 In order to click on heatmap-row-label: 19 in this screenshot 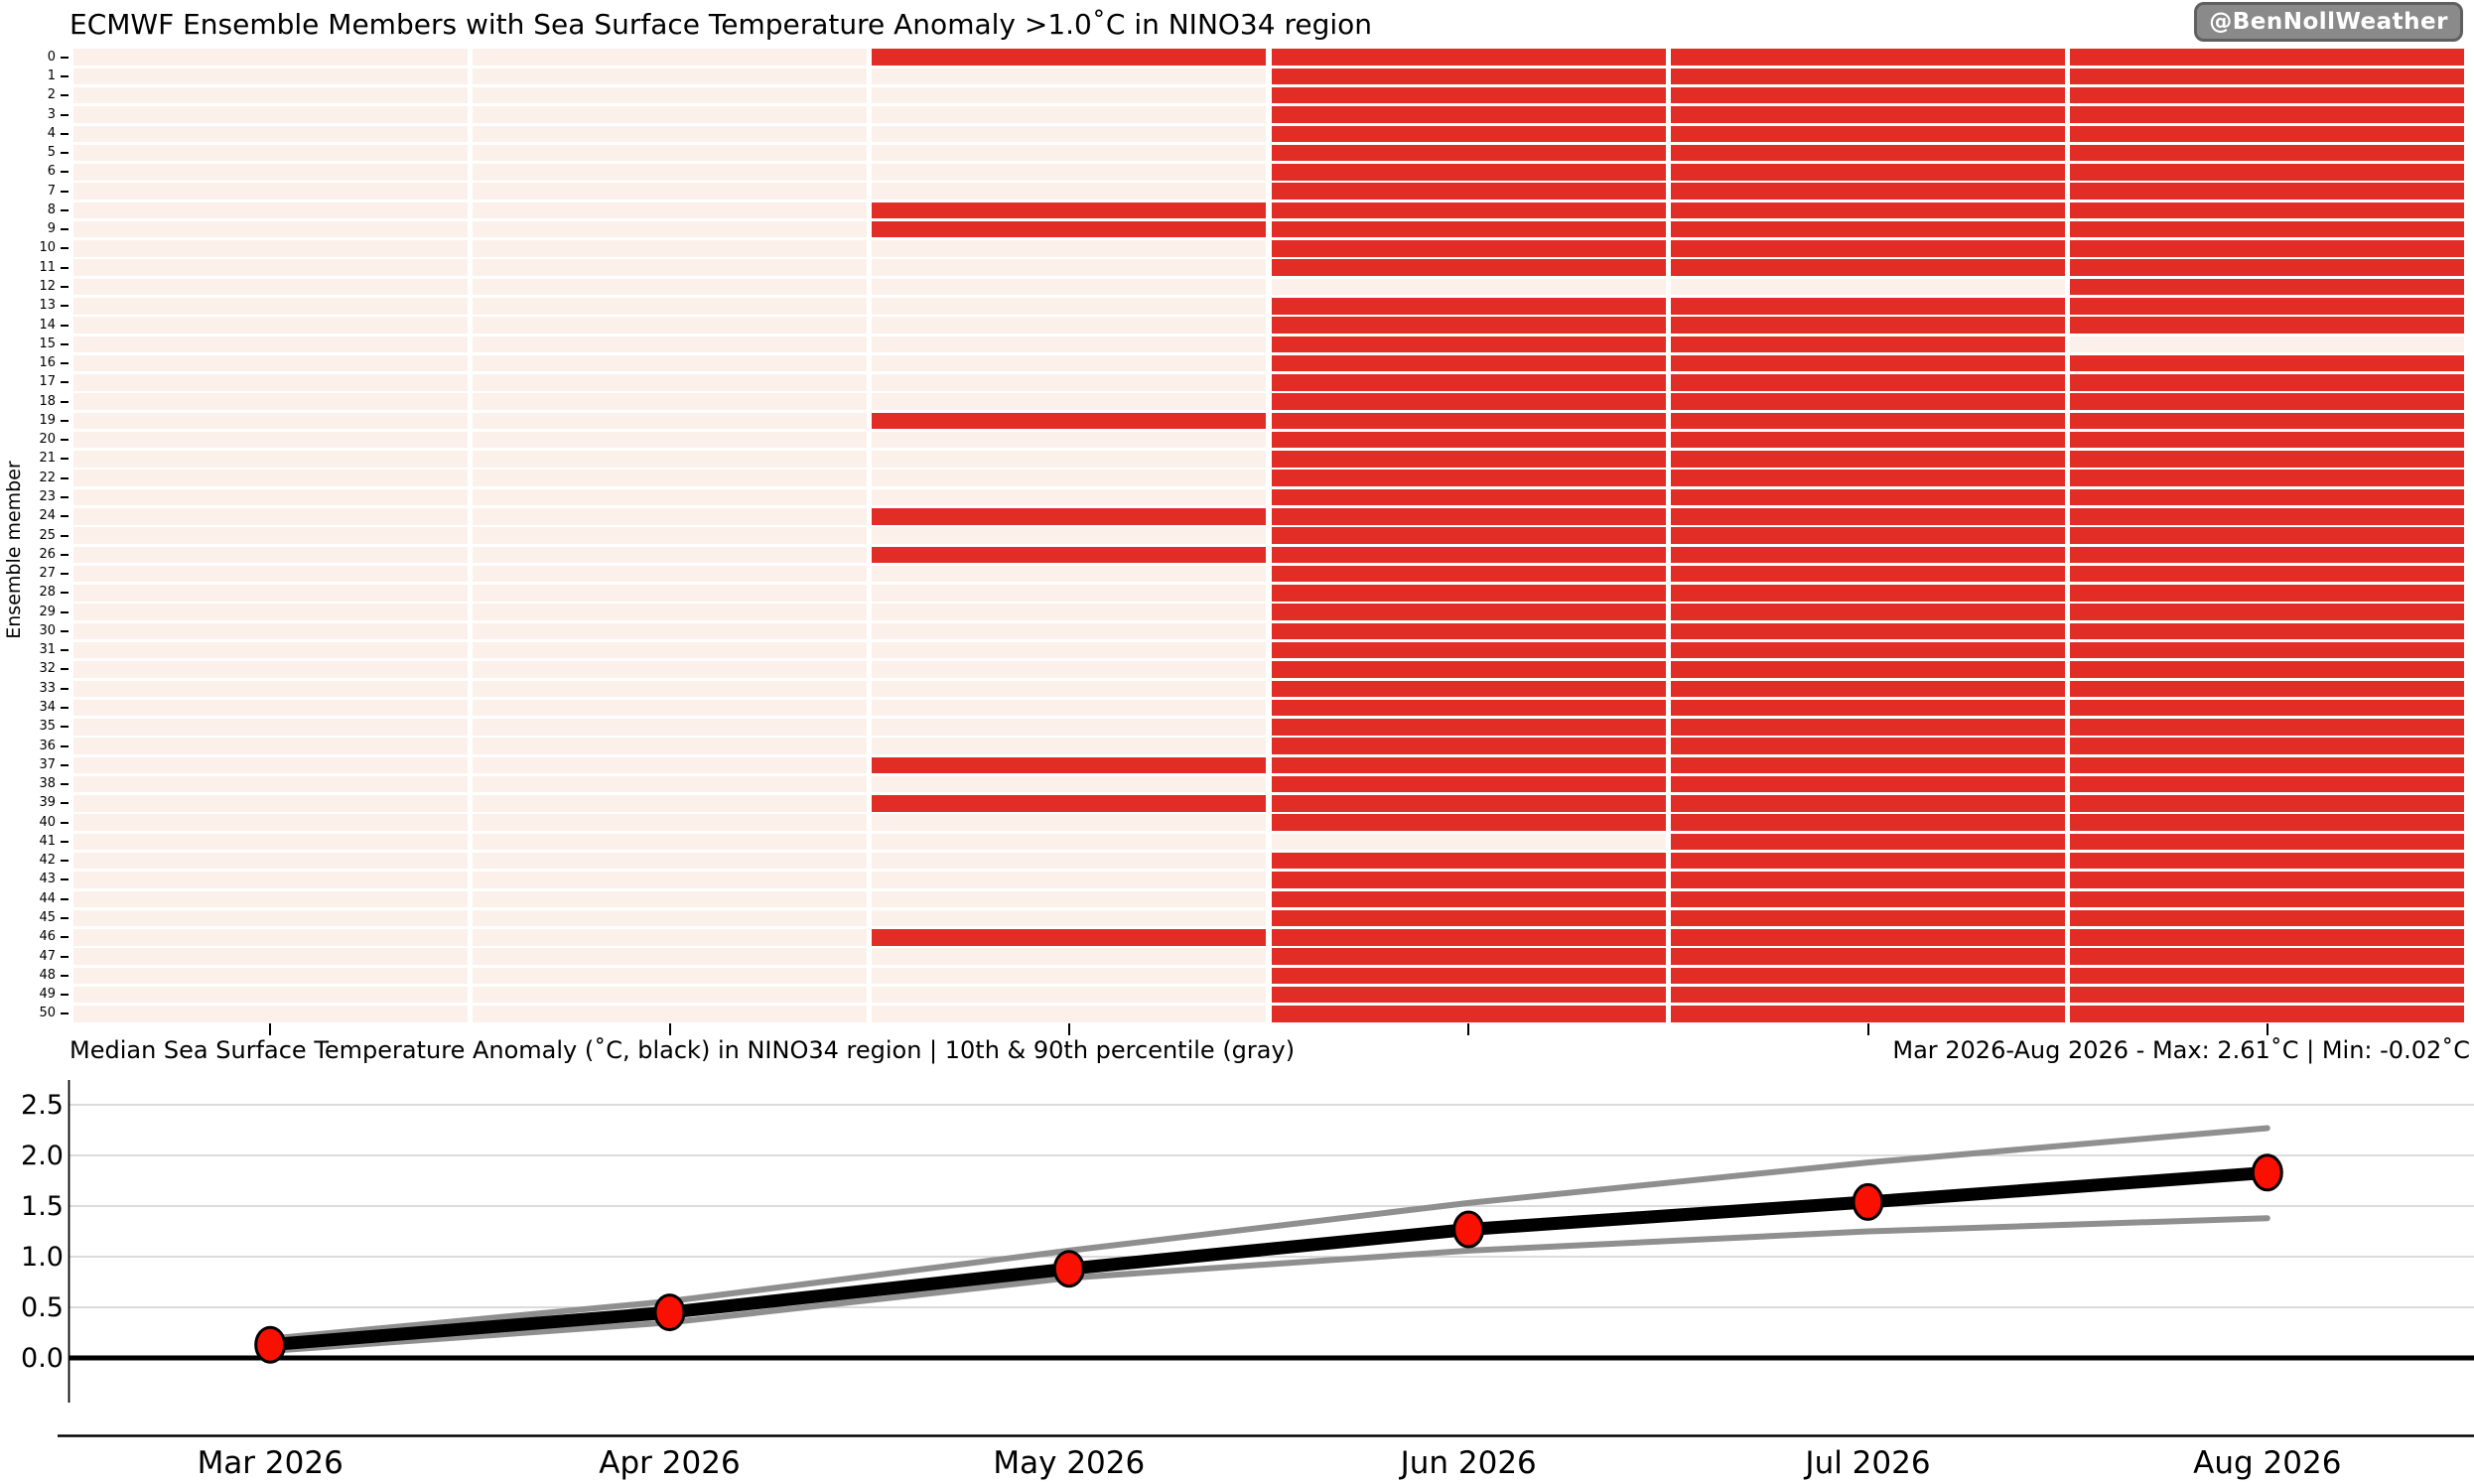, I will do `click(47, 420)`.